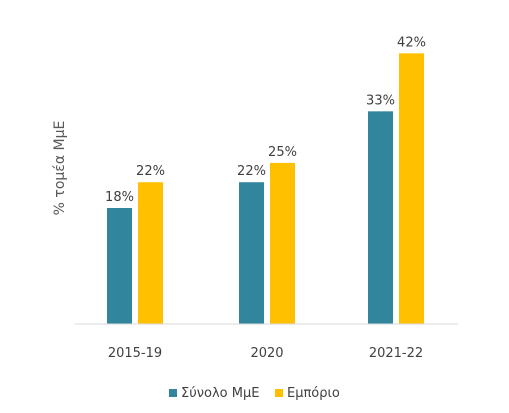  Describe the element at coordinates (220, 393) in the screenshot. I see `legend-label-series-1: Σύνολο ΜμΕ` at that location.